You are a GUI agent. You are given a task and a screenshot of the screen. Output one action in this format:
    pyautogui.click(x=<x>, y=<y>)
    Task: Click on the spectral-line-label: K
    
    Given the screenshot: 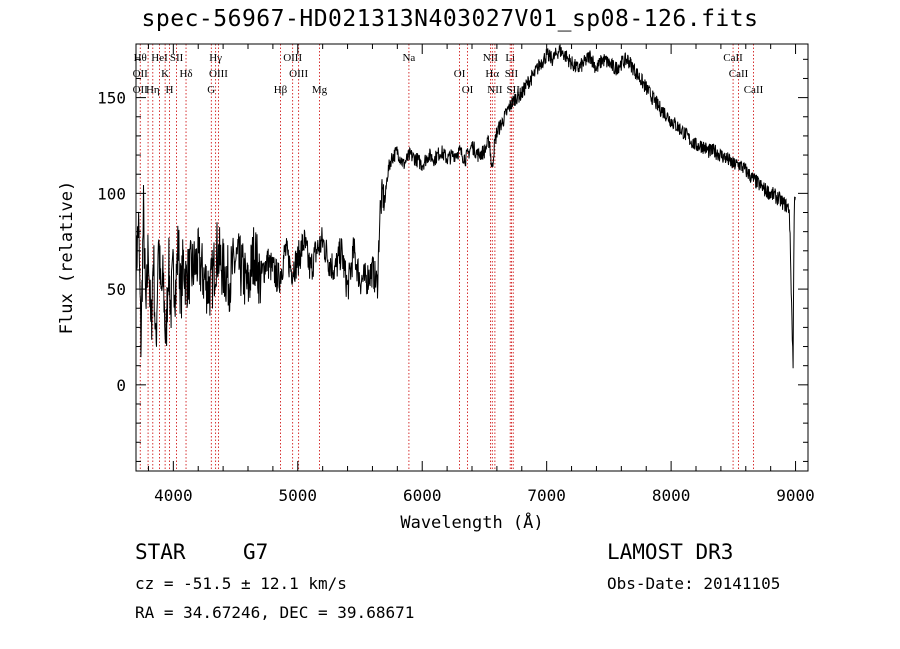 What is the action you would take?
    pyautogui.click(x=165, y=74)
    